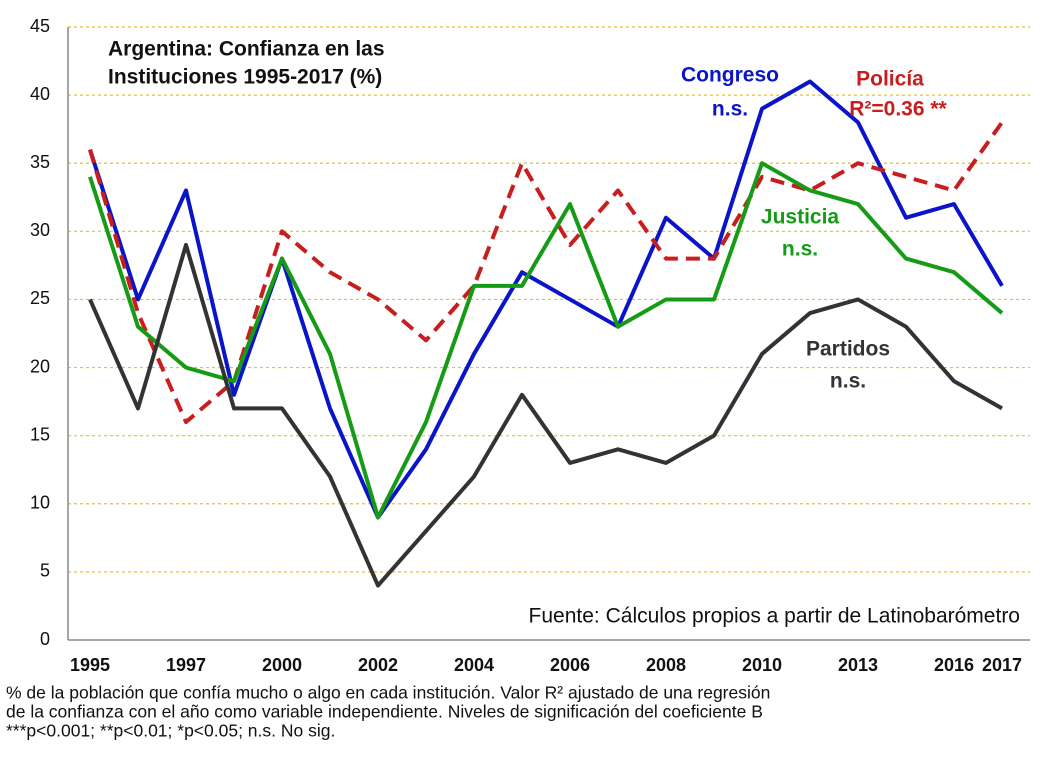 The image size is (1047, 758). What do you see at coordinates (848, 349) in the screenshot?
I see `series-label: Partidos` at bounding box center [848, 349].